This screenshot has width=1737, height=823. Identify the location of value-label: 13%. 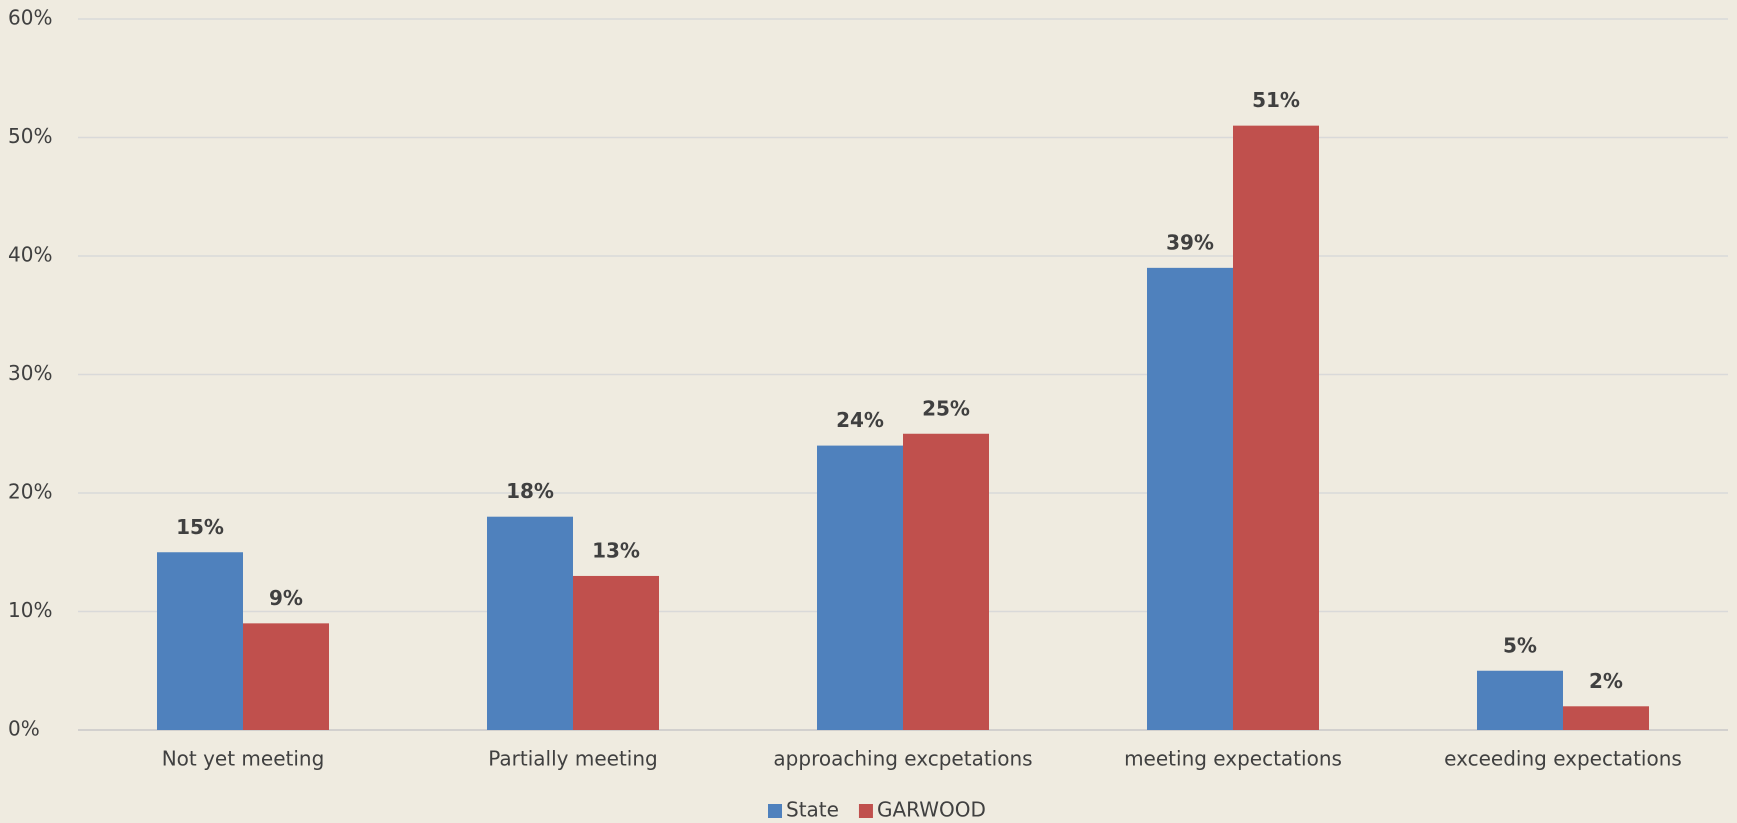
(616, 550).